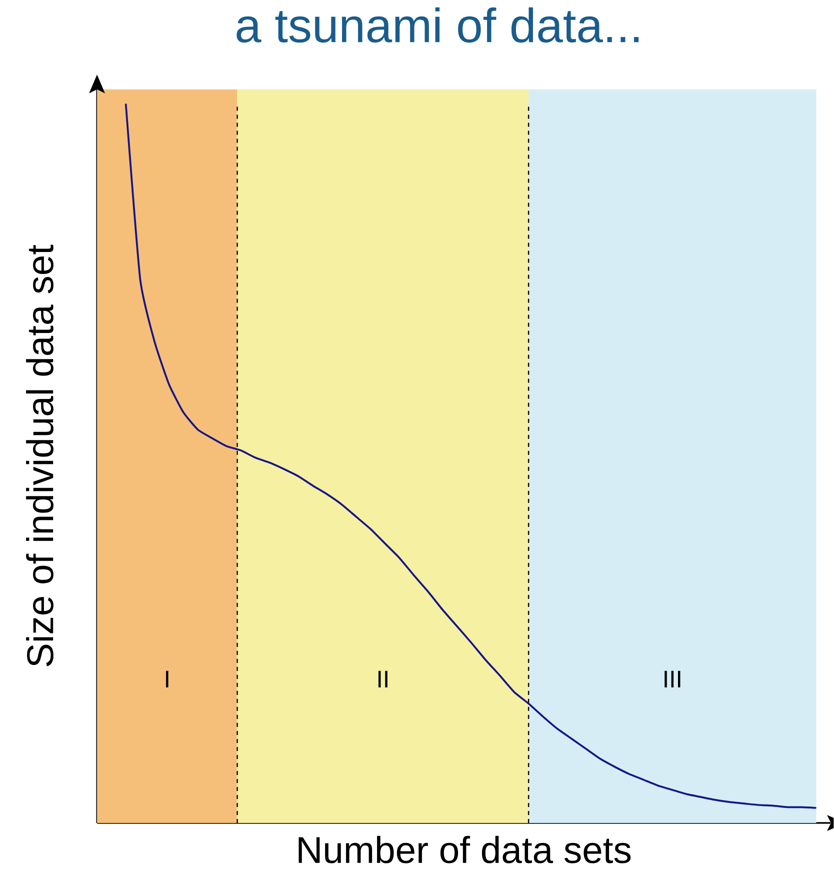 This screenshot has width=834, height=891. I want to click on y-axis-title: Size of individual data set, so click(40, 455).